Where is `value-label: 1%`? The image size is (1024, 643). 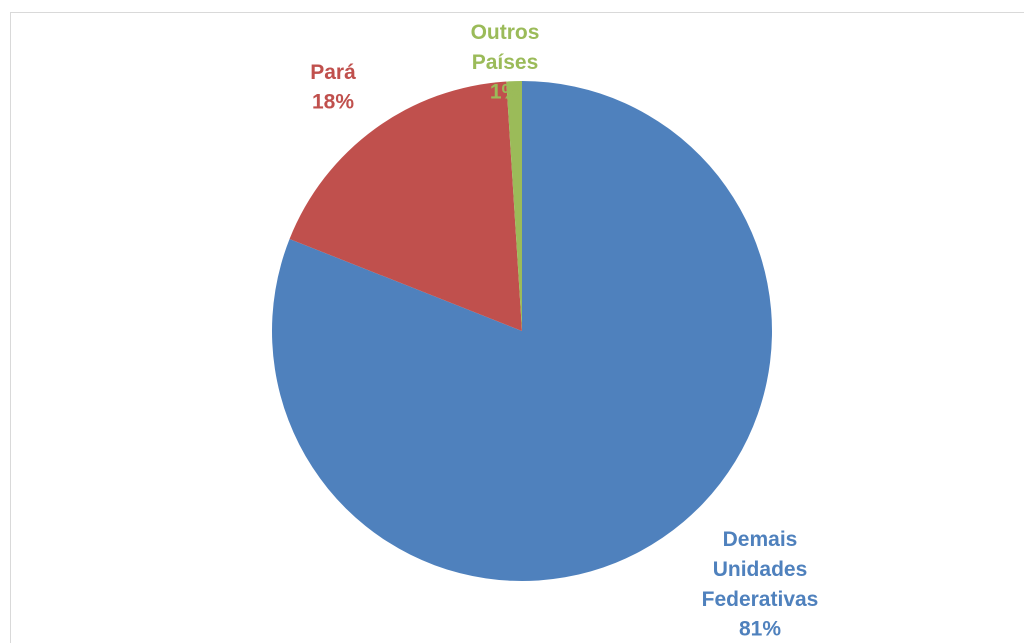
value-label: 1% is located at coordinates (505, 92).